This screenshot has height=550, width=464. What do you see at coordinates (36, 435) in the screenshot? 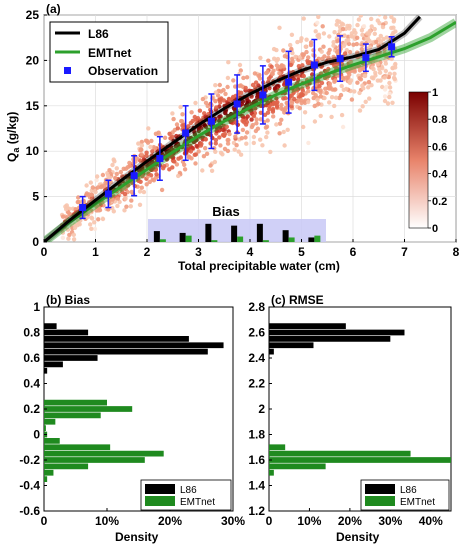
I see `bias-y-tick-label: 0` at bounding box center [36, 435].